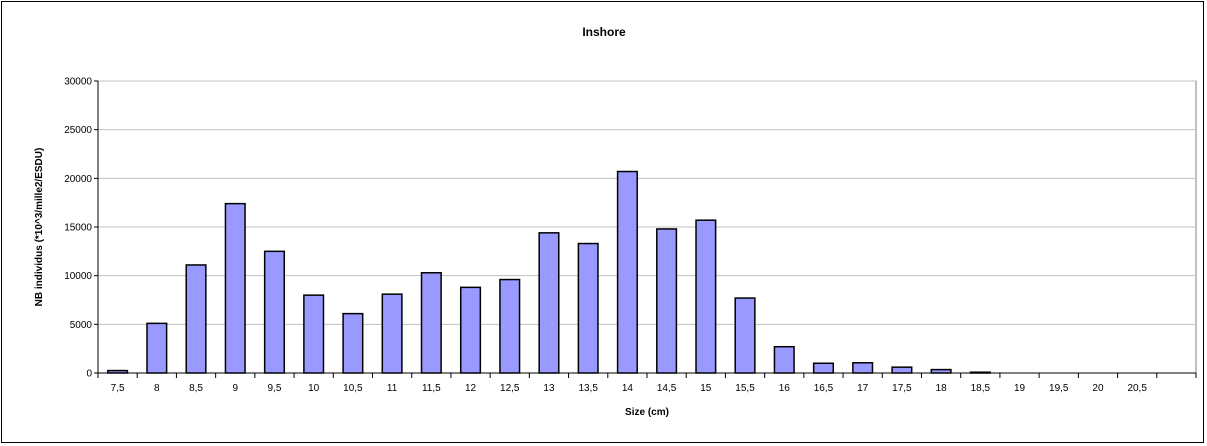 This screenshot has width=1207, height=446. Describe the element at coordinates (81, 325) in the screenshot. I see `y-tick-label: 5000` at that location.